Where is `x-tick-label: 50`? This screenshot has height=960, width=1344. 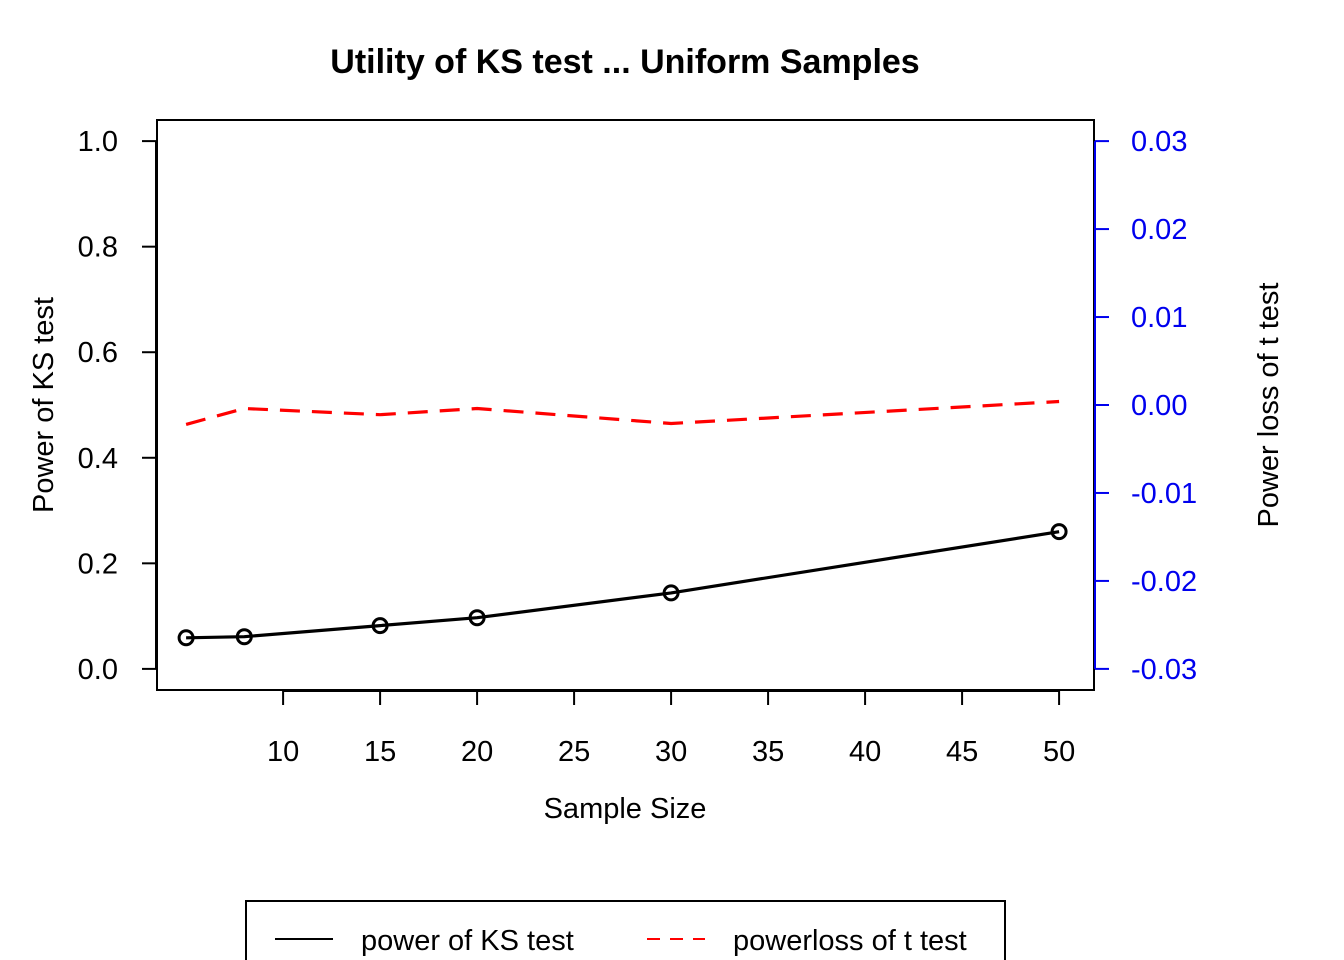 x-tick-label: 50 is located at coordinates (1059, 752).